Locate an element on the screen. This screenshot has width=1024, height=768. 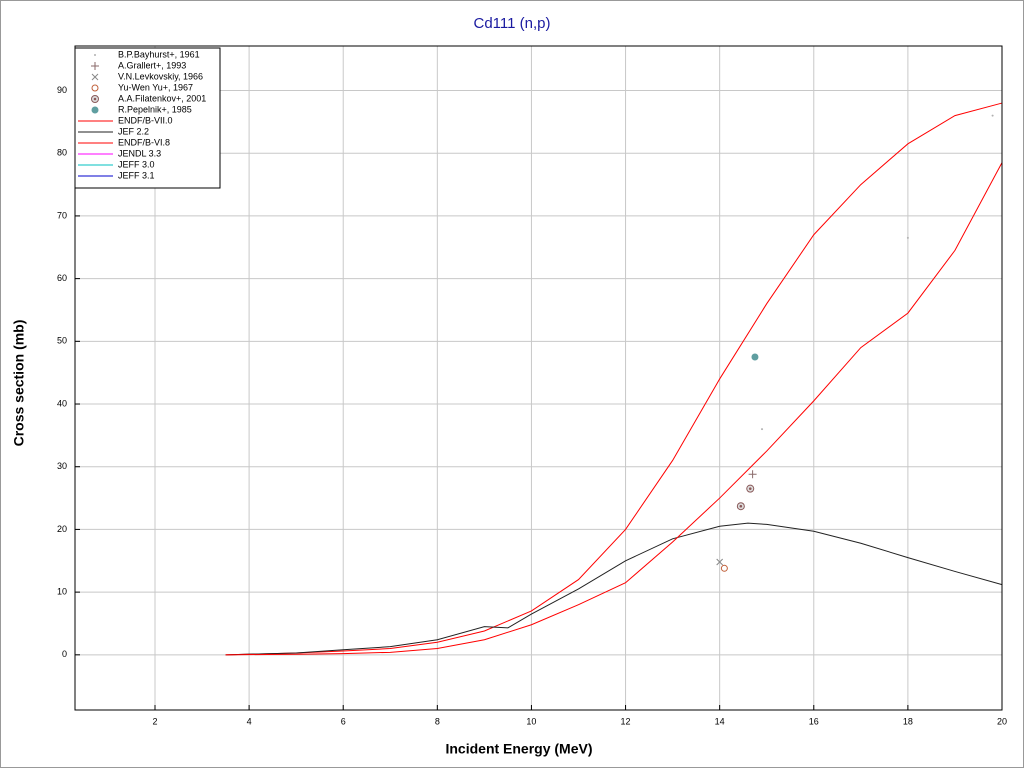
x-tick-label: 6 is located at coordinates (343, 721).